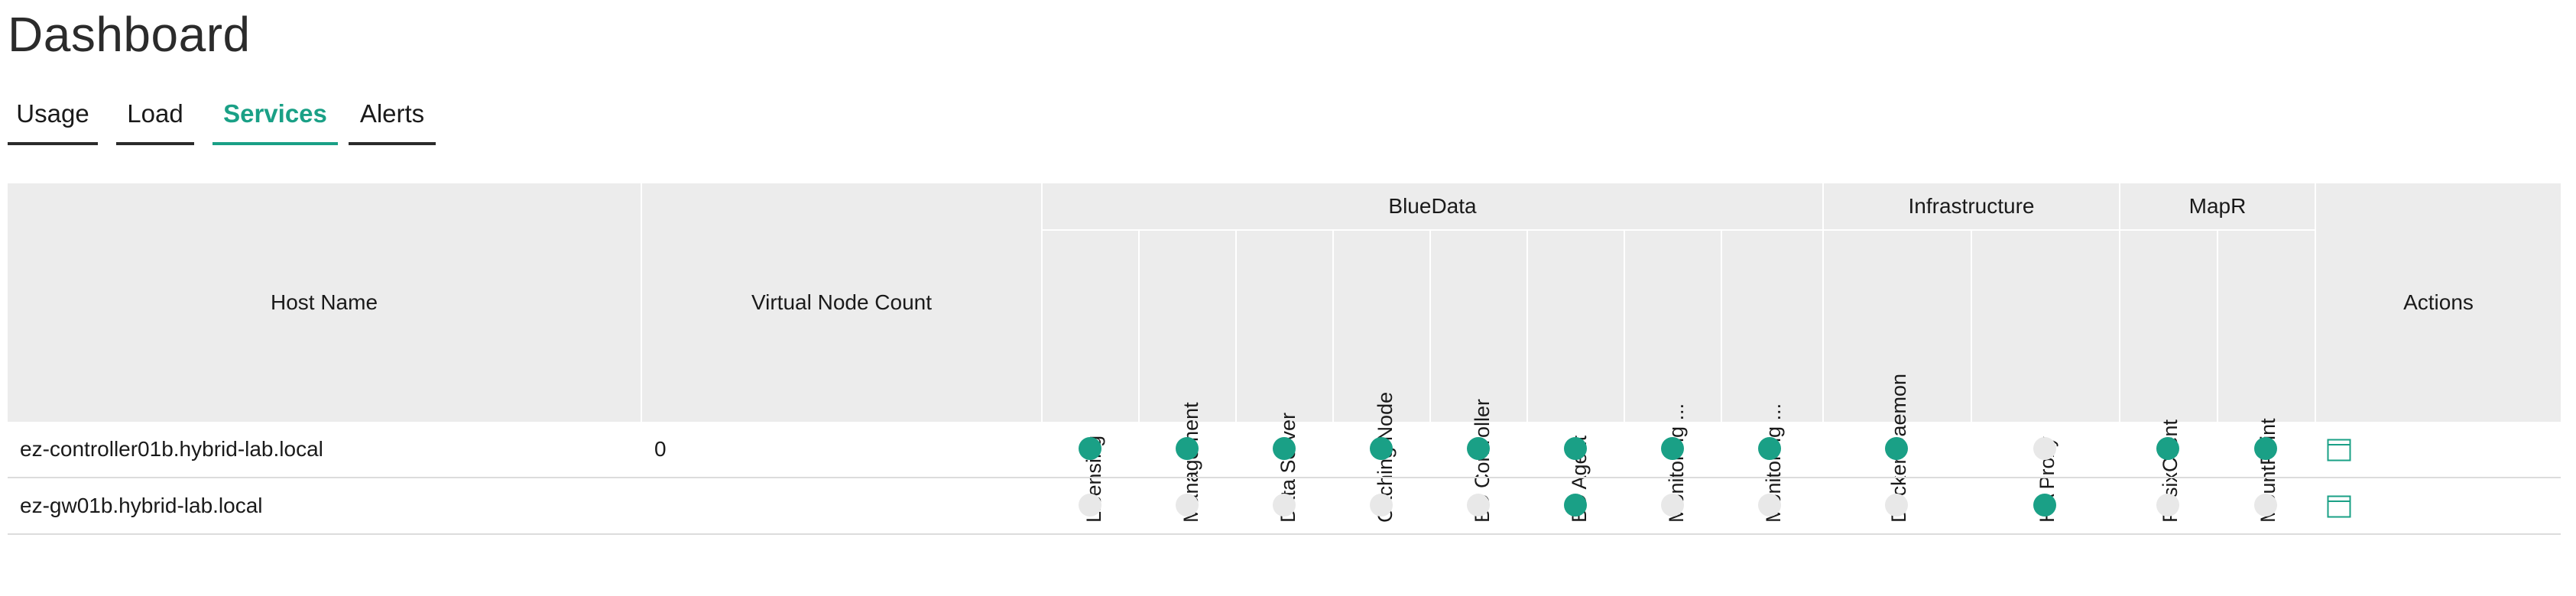  I want to click on host-name-cell: ez-controller01b.hybrid-lab.local, so click(171, 449).